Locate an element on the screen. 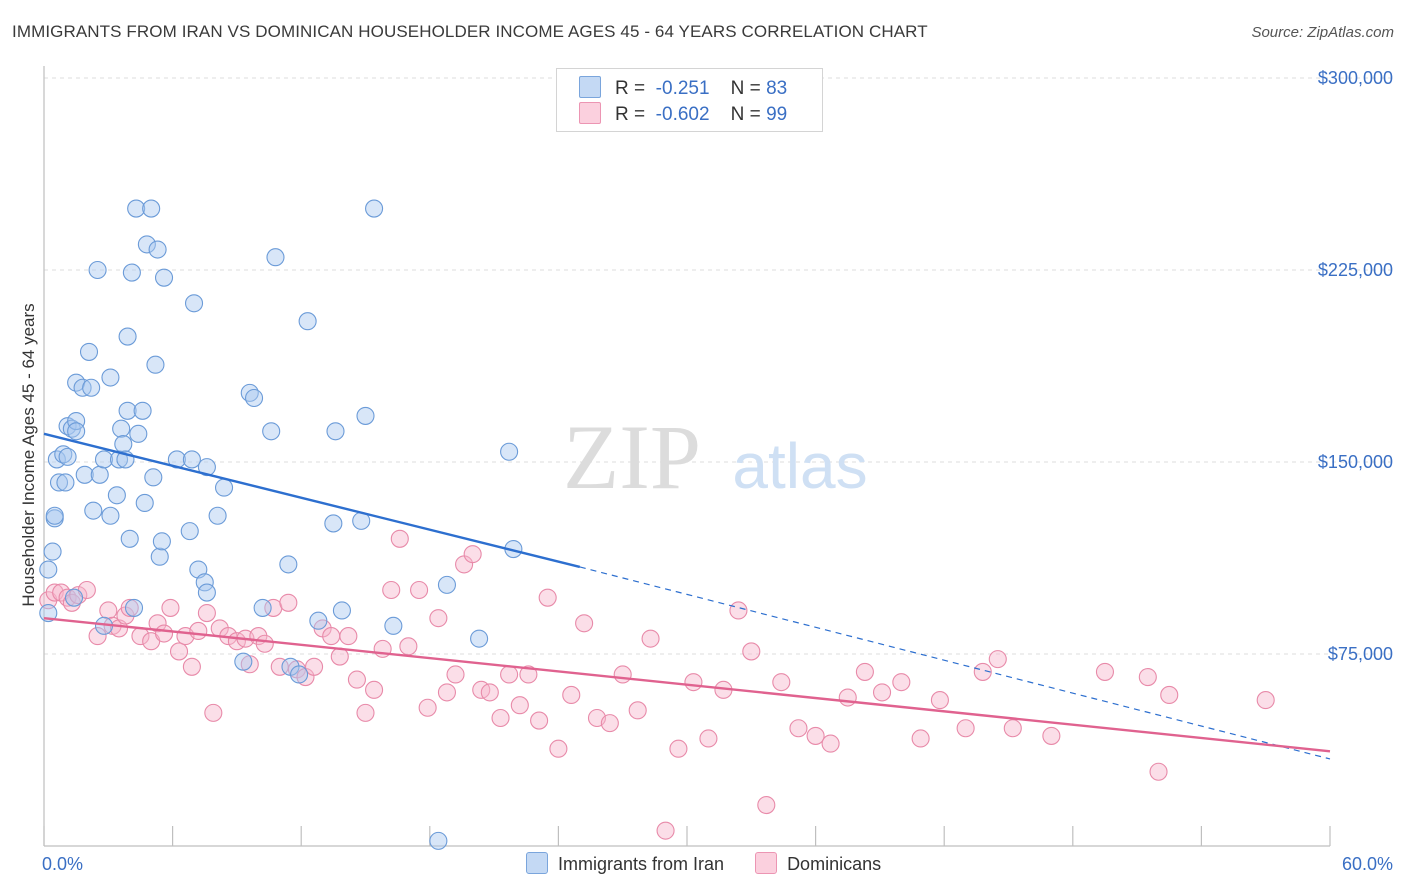  correlation-legend: R = -0.251 N = 83 R = -0.602 N = 99 is located at coordinates (689, 100).